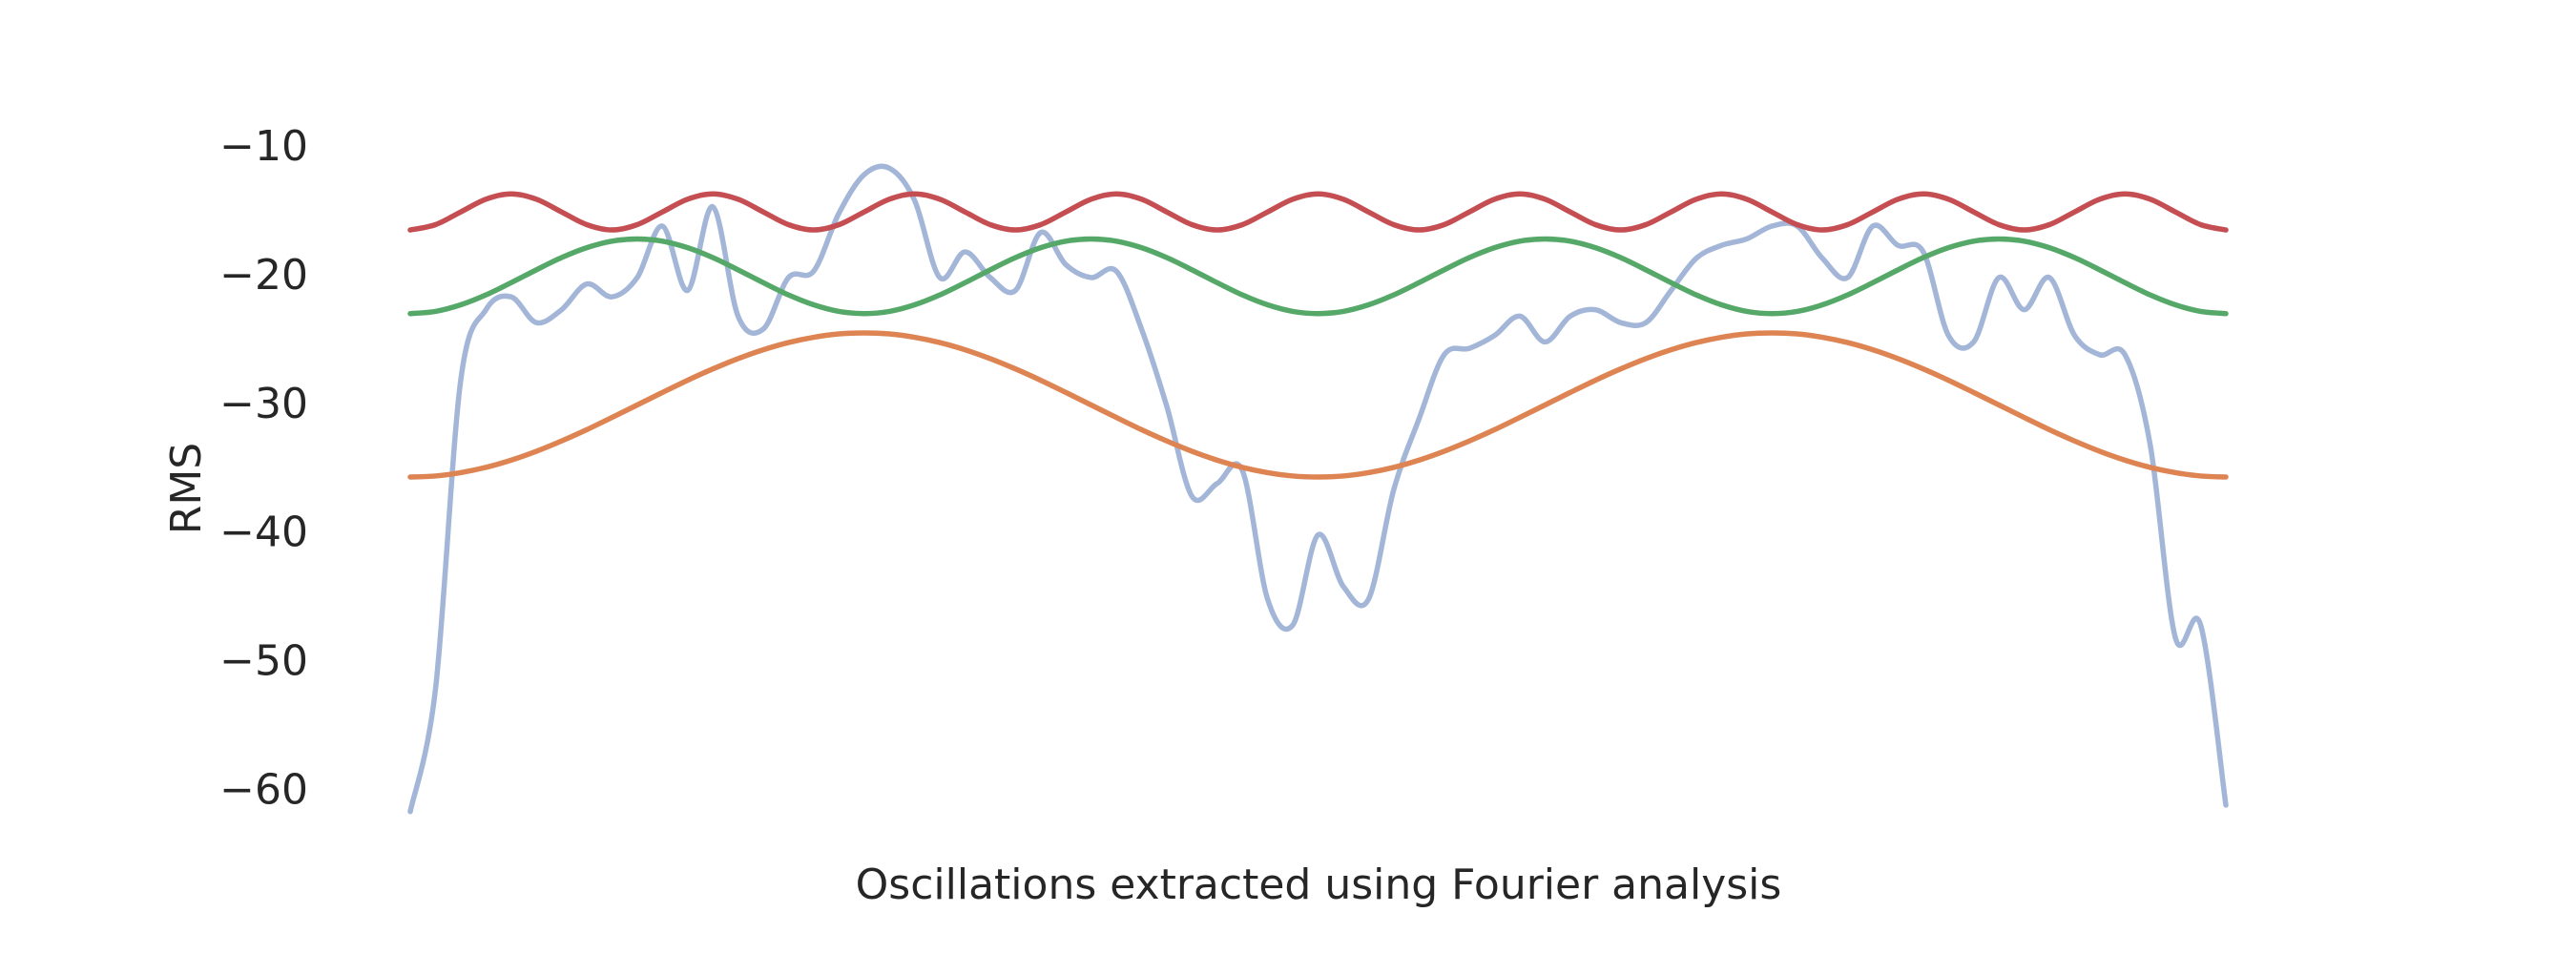 The height and width of the screenshot is (954, 2576). What do you see at coordinates (263, 275) in the screenshot?
I see `y-tick-label: −20` at bounding box center [263, 275].